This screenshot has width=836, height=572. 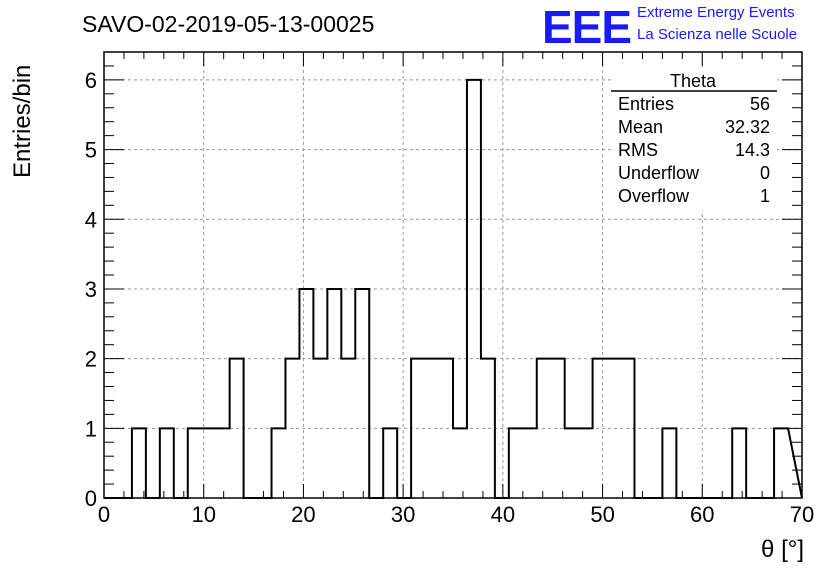 I want to click on x-tick-label: 60, so click(x=702, y=514).